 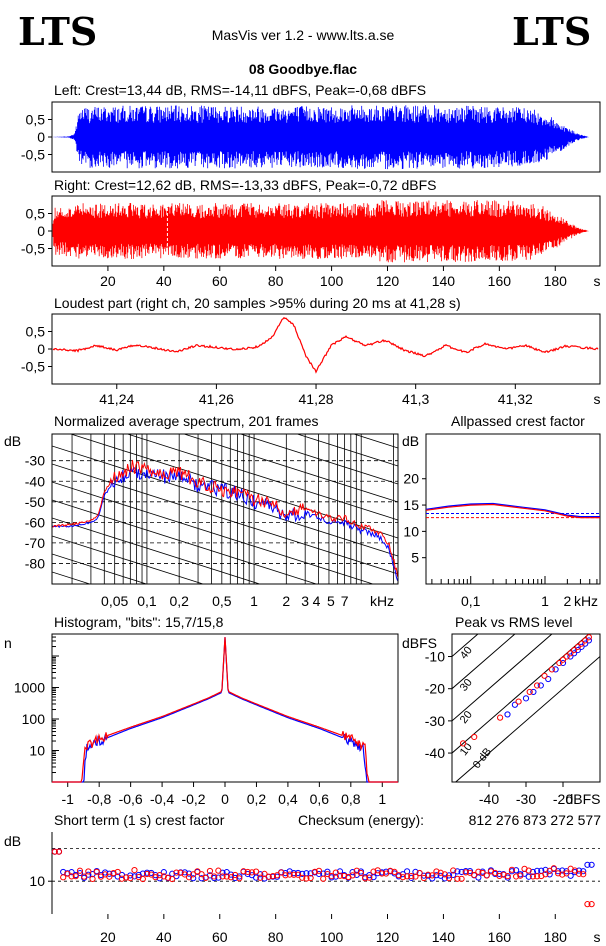 What do you see at coordinates (551, 31) in the screenshot?
I see `logo-right: LTS` at bounding box center [551, 31].